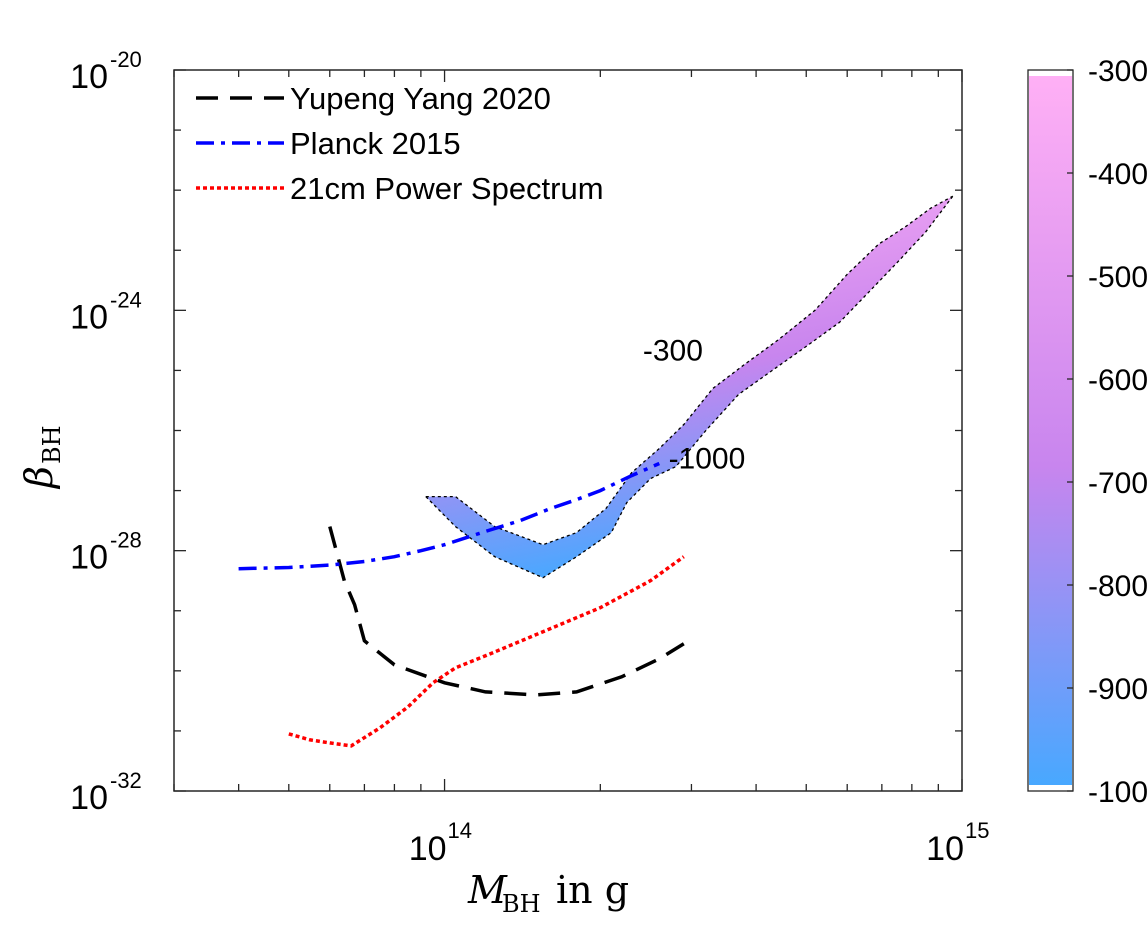 The width and height of the screenshot is (1148, 926). Describe the element at coordinates (1050, 430) in the screenshot. I see `colorbar-gradient` at that location.